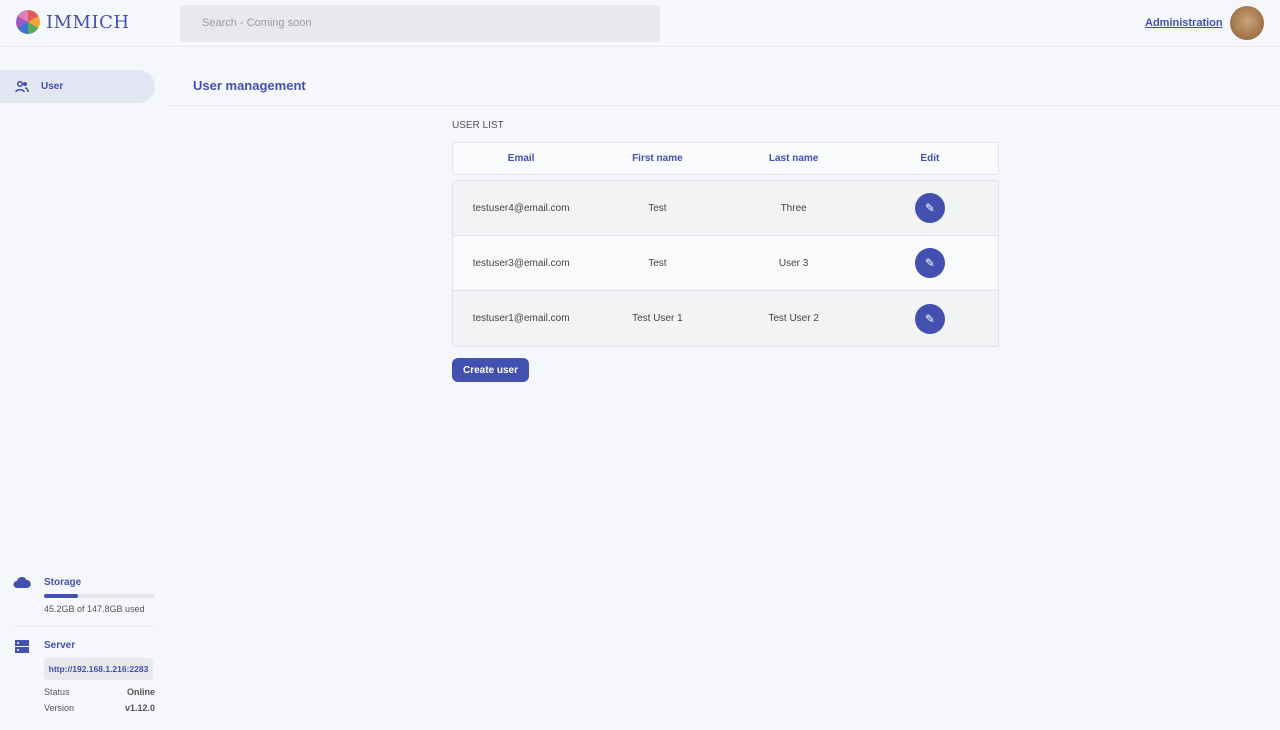 Image resolution: width=1280 pixels, height=730 pixels. Describe the element at coordinates (1247, 23) in the screenshot. I see `avatar` at that location.